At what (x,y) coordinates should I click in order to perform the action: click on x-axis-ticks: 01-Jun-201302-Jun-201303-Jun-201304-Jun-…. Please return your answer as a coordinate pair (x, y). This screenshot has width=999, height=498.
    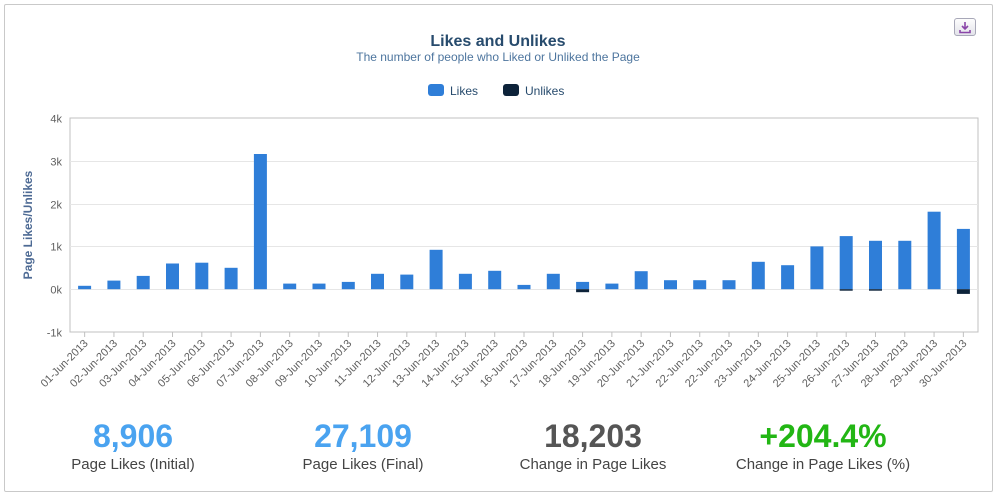
    Looking at the image, I should click on (504, 361).